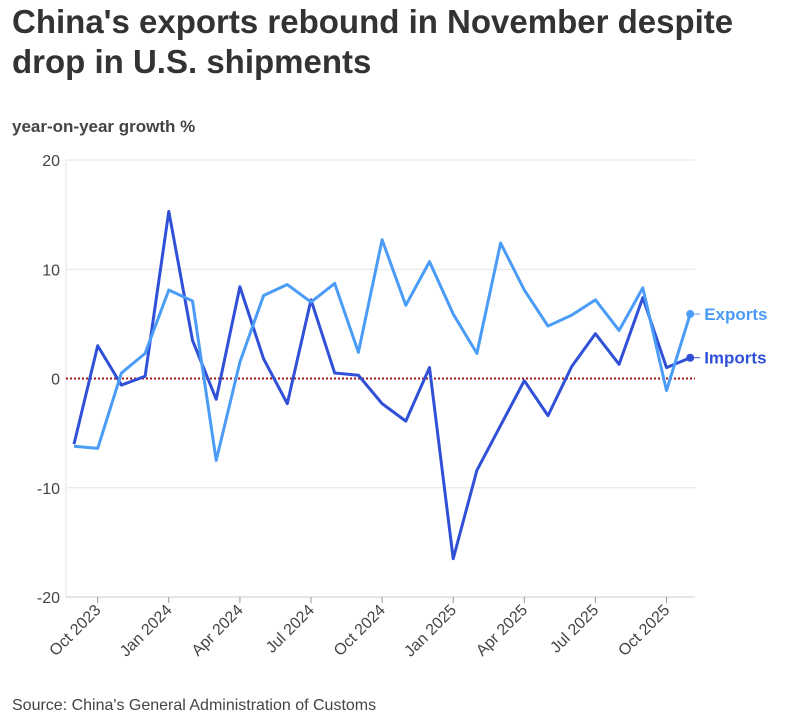 This screenshot has width=798, height=723. What do you see at coordinates (218, 631) in the screenshot?
I see `x-tick-label: Apr 2024` at bounding box center [218, 631].